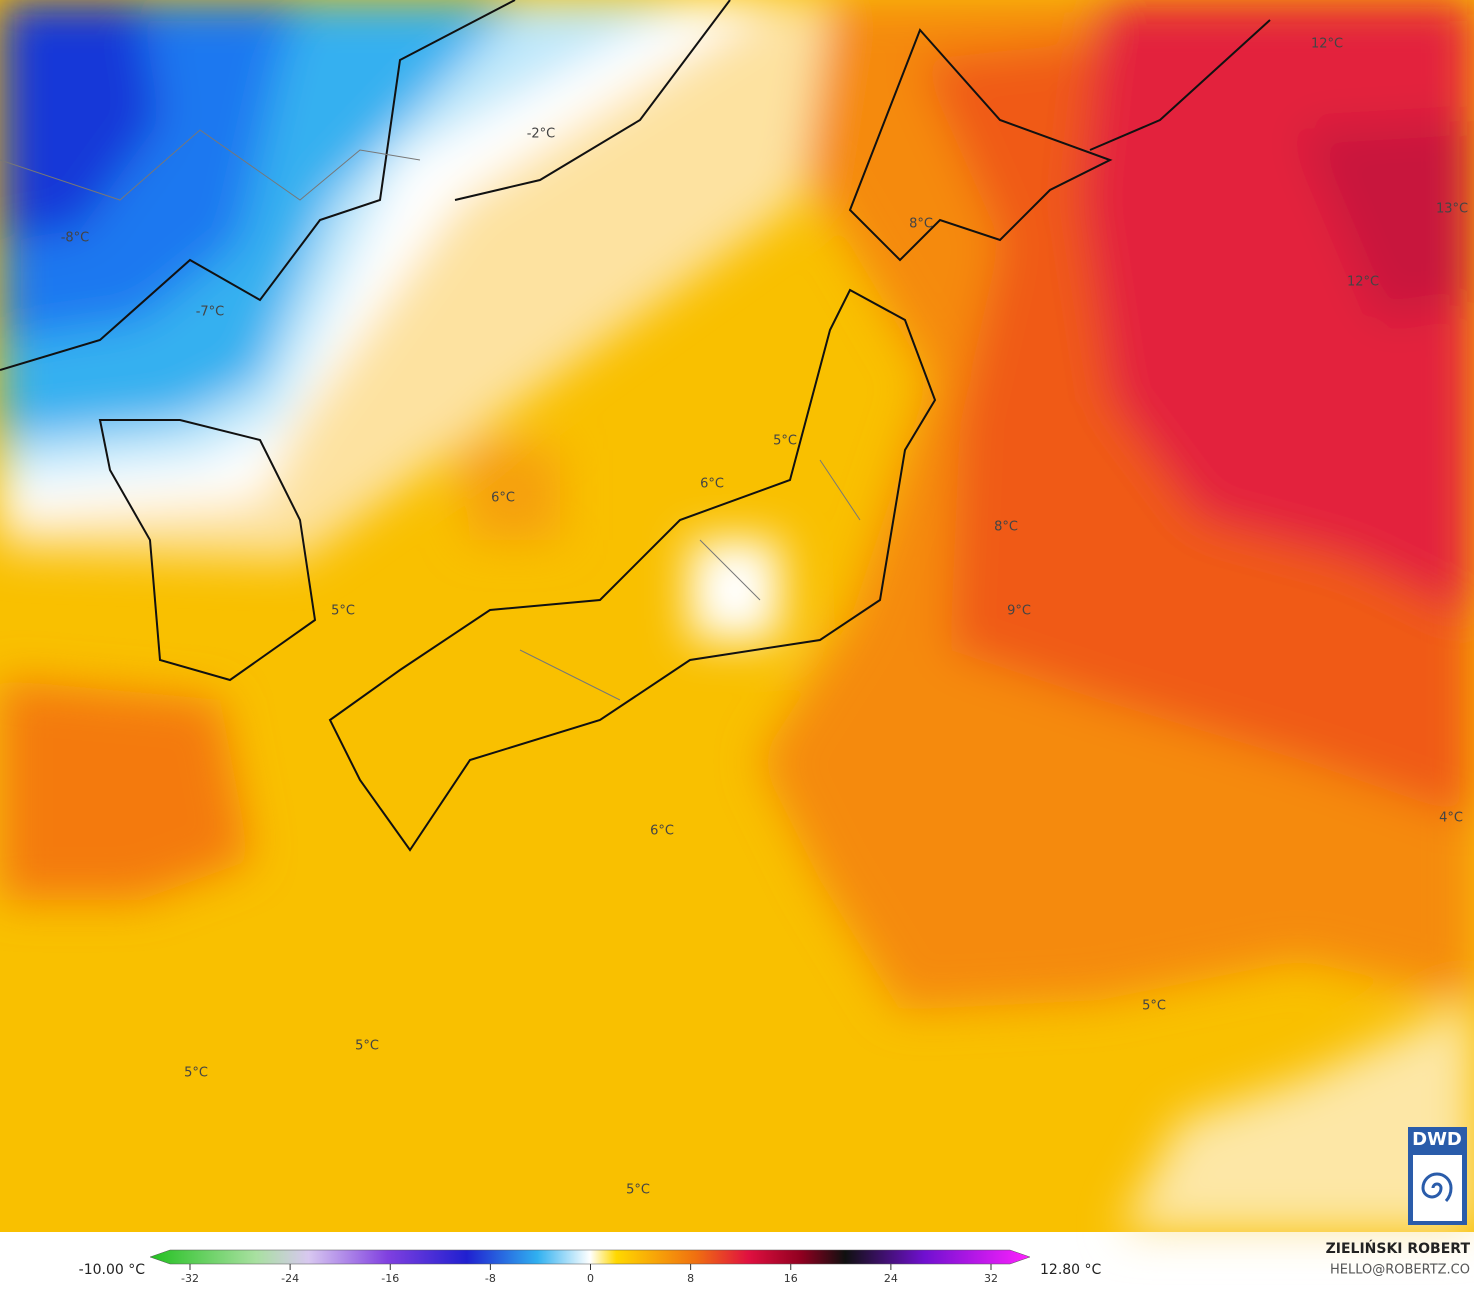 This screenshot has width=1474, height=1291. Describe the element at coordinates (991, 1278) in the screenshot. I see `colorbar-tick-label: 32` at that location.